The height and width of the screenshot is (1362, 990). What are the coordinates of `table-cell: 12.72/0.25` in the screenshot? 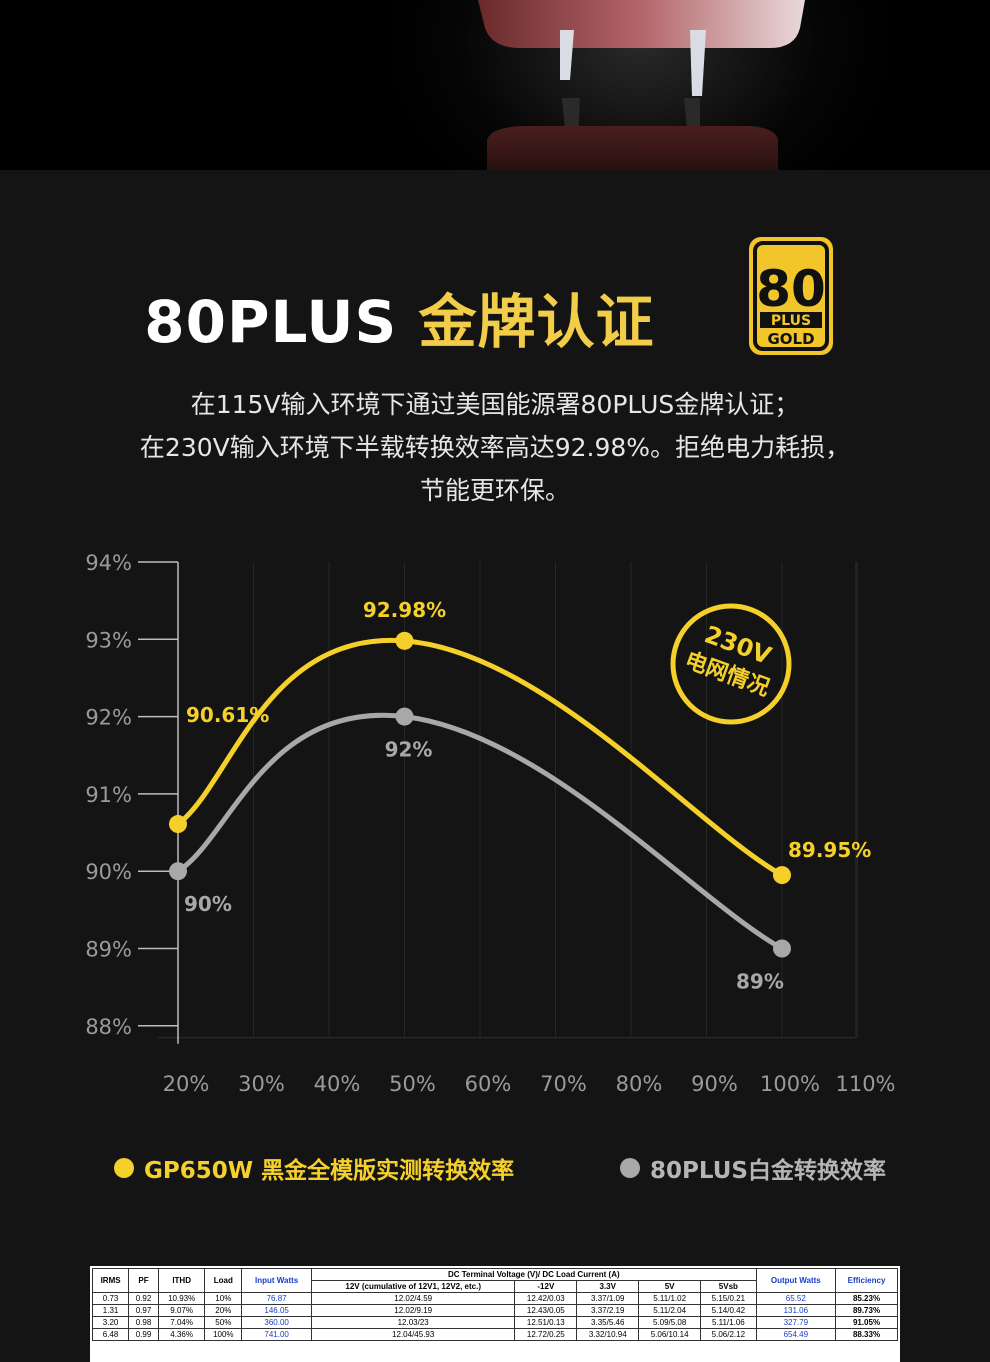 It's located at (546, 1334).